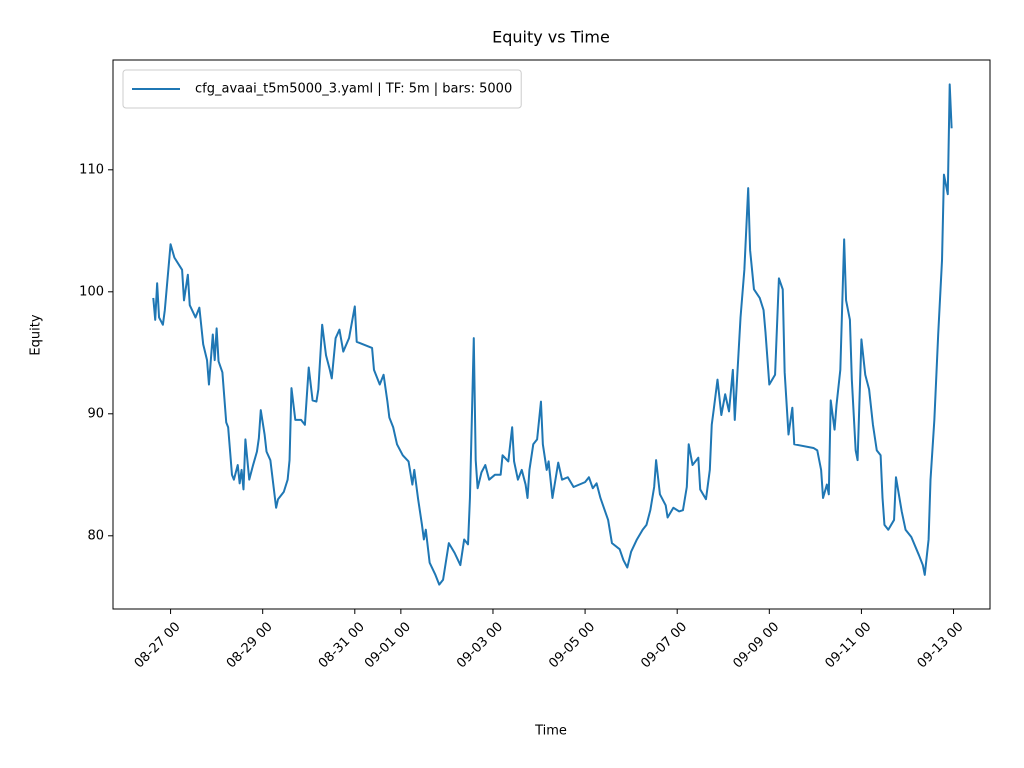 The height and width of the screenshot is (768, 1024). What do you see at coordinates (91, 169) in the screenshot?
I see `y-tick-label: 110` at bounding box center [91, 169].